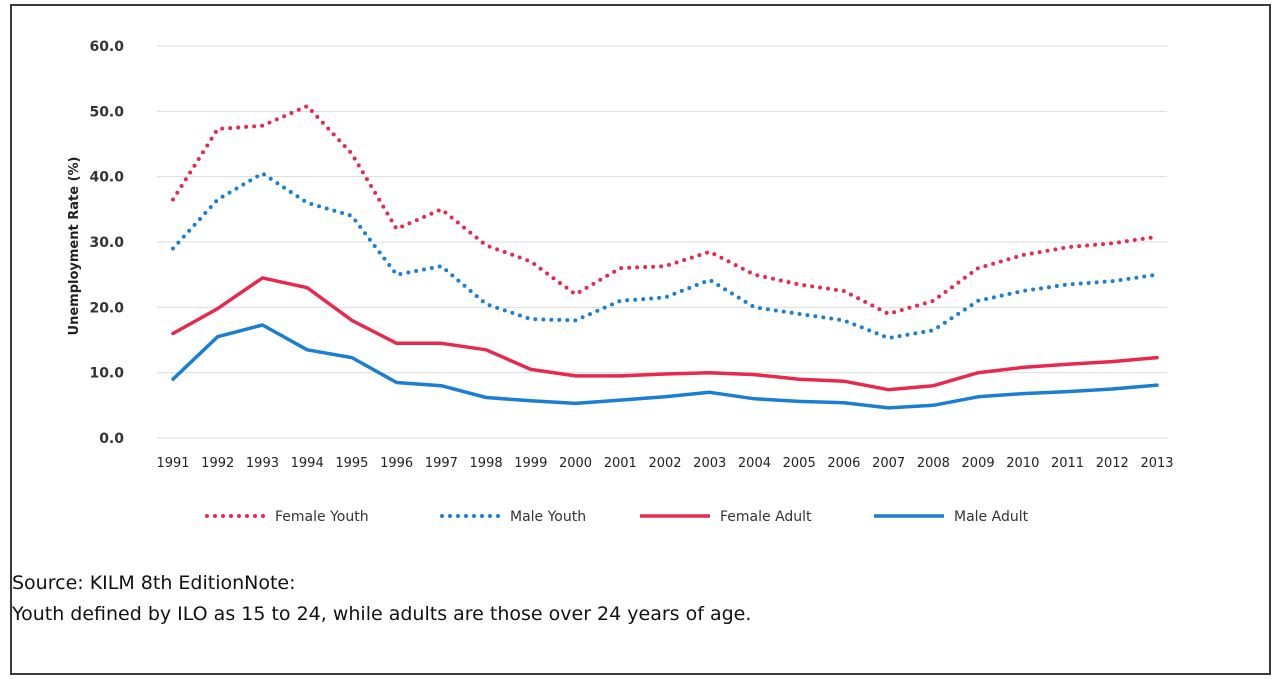 The image size is (1278, 679). What do you see at coordinates (396, 463) in the screenshot?
I see `x-tick-label: 1996` at bounding box center [396, 463].